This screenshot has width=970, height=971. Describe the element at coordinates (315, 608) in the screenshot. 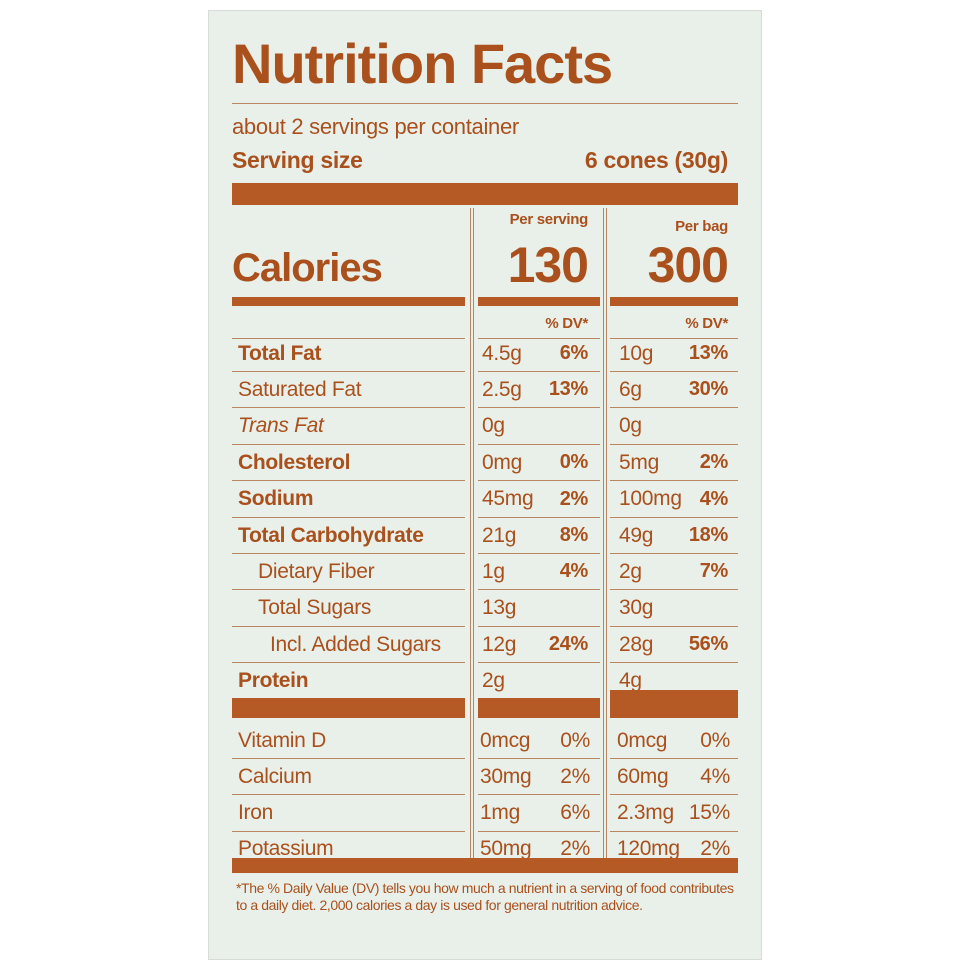

I see `nutrient-name: Total Sugars` at that location.